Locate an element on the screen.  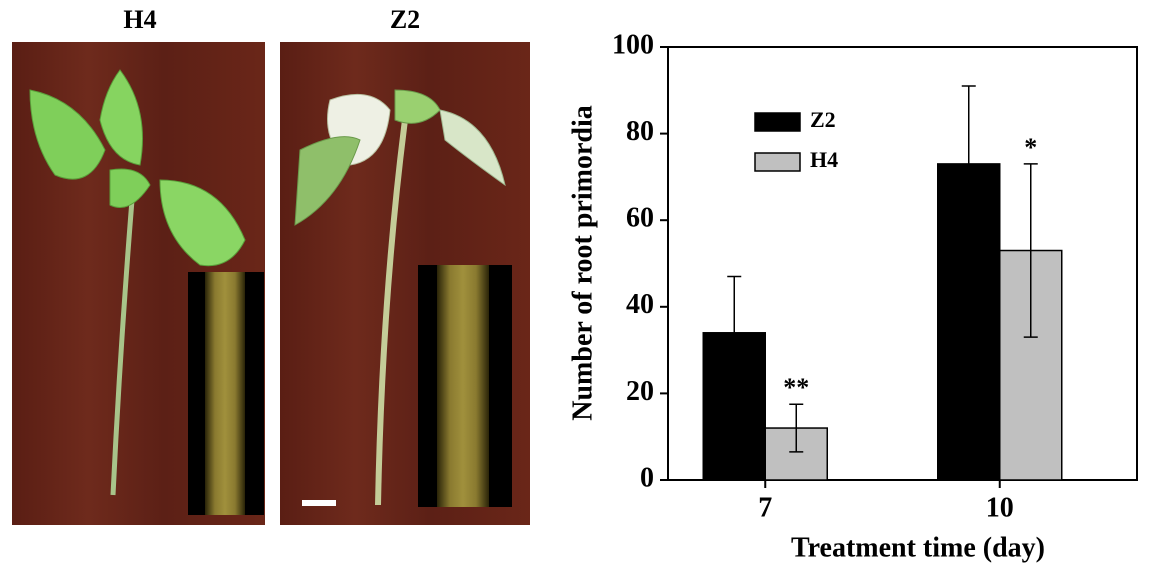
panel-label: Z2 is located at coordinates (405, 19).